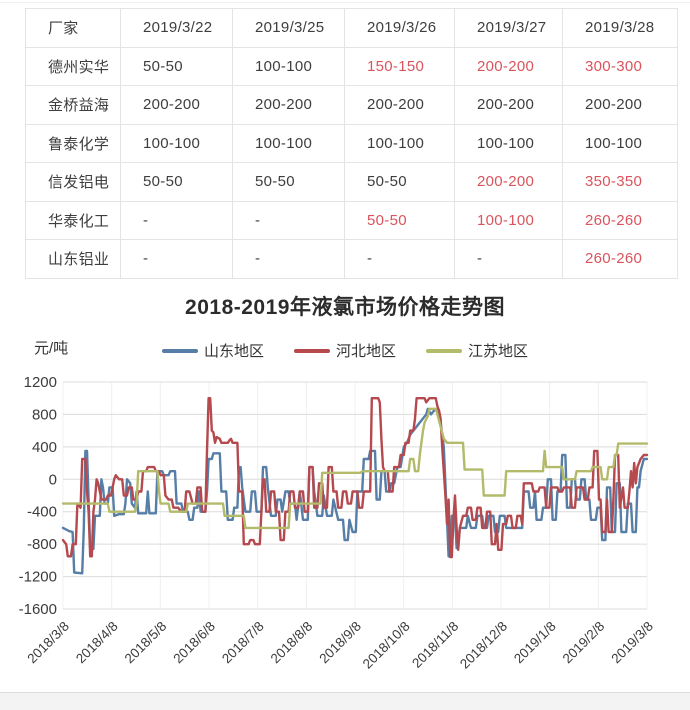  What do you see at coordinates (44, 414) in the screenshot?
I see `y-tick-label: 800` at bounding box center [44, 414].